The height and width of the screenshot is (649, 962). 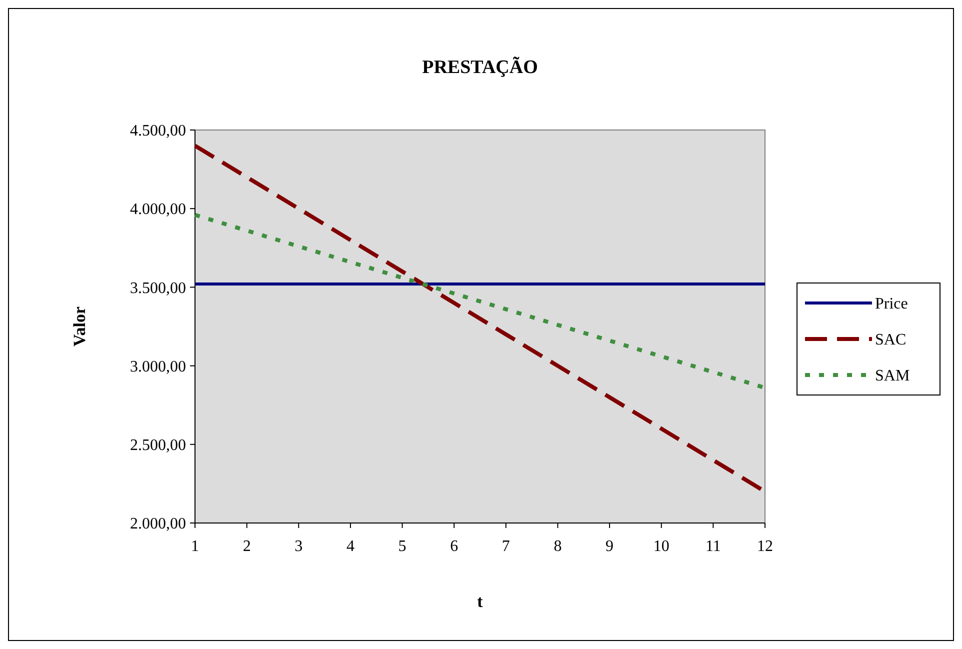 What do you see at coordinates (195, 546) in the screenshot?
I see `x-tick-label: 1` at bounding box center [195, 546].